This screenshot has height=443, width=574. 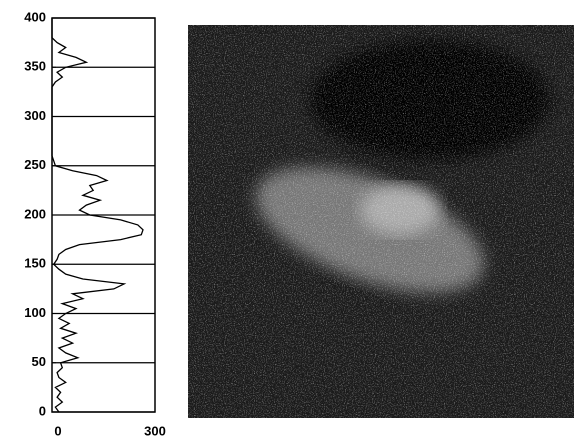 What do you see at coordinates (35, 115) in the screenshot?
I see `y-tick-label: 300` at bounding box center [35, 115].